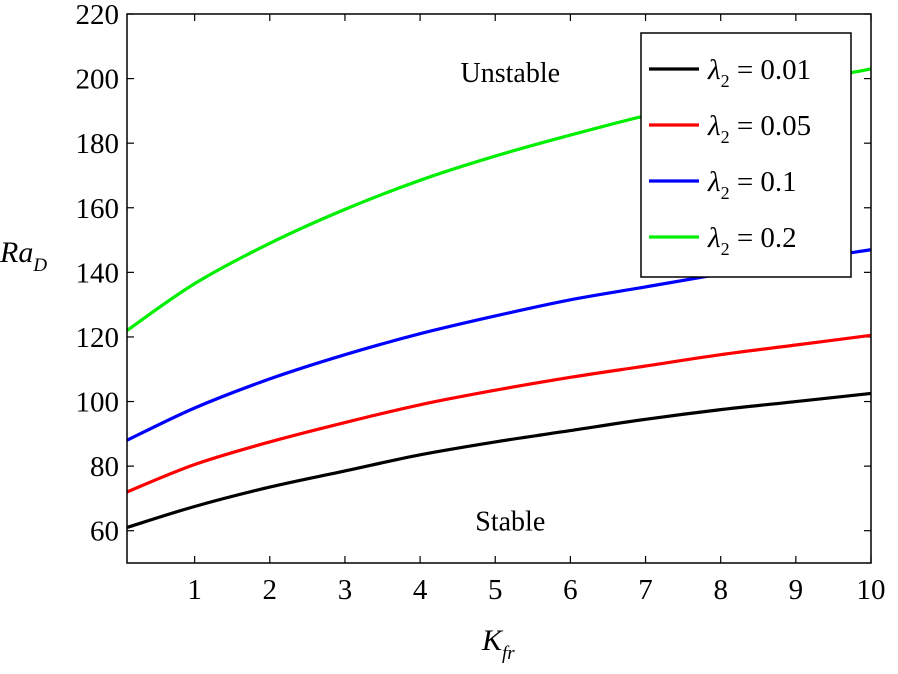  What do you see at coordinates (759, 128) in the screenshot?
I see `legend-entry-label: λ2 = 0.05` at bounding box center [759, 128].